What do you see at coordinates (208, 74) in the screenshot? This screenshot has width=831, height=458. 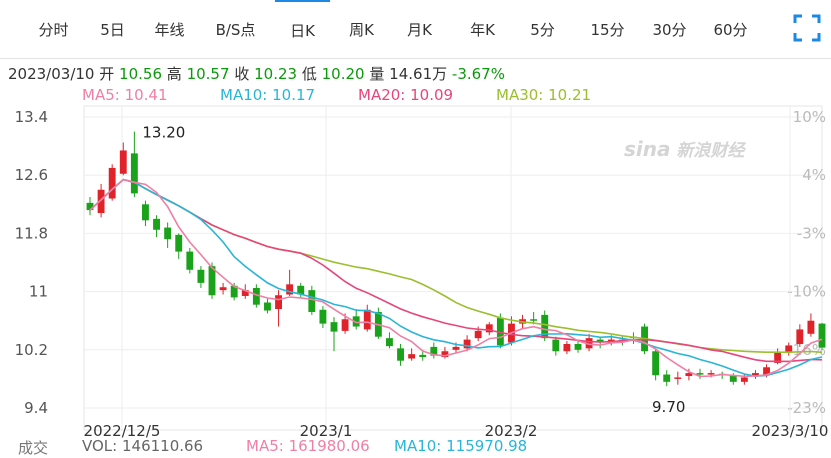 I see `info-high: 10.57` at bounding box center [208, 74].